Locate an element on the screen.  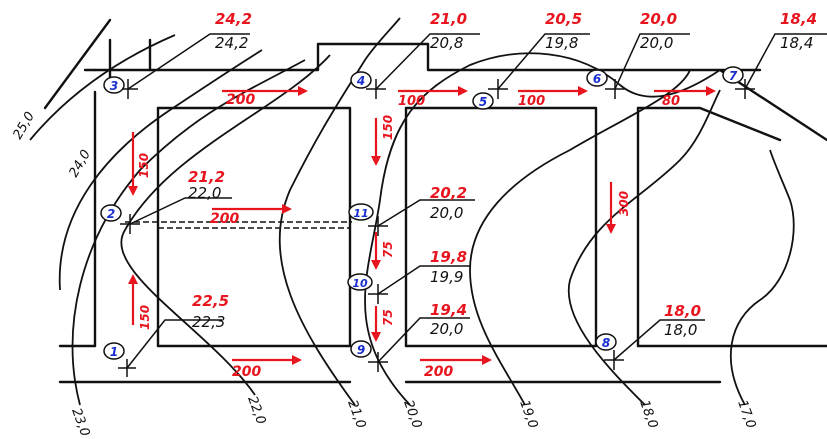
point-2-marker is located at coordinates (111, 213).